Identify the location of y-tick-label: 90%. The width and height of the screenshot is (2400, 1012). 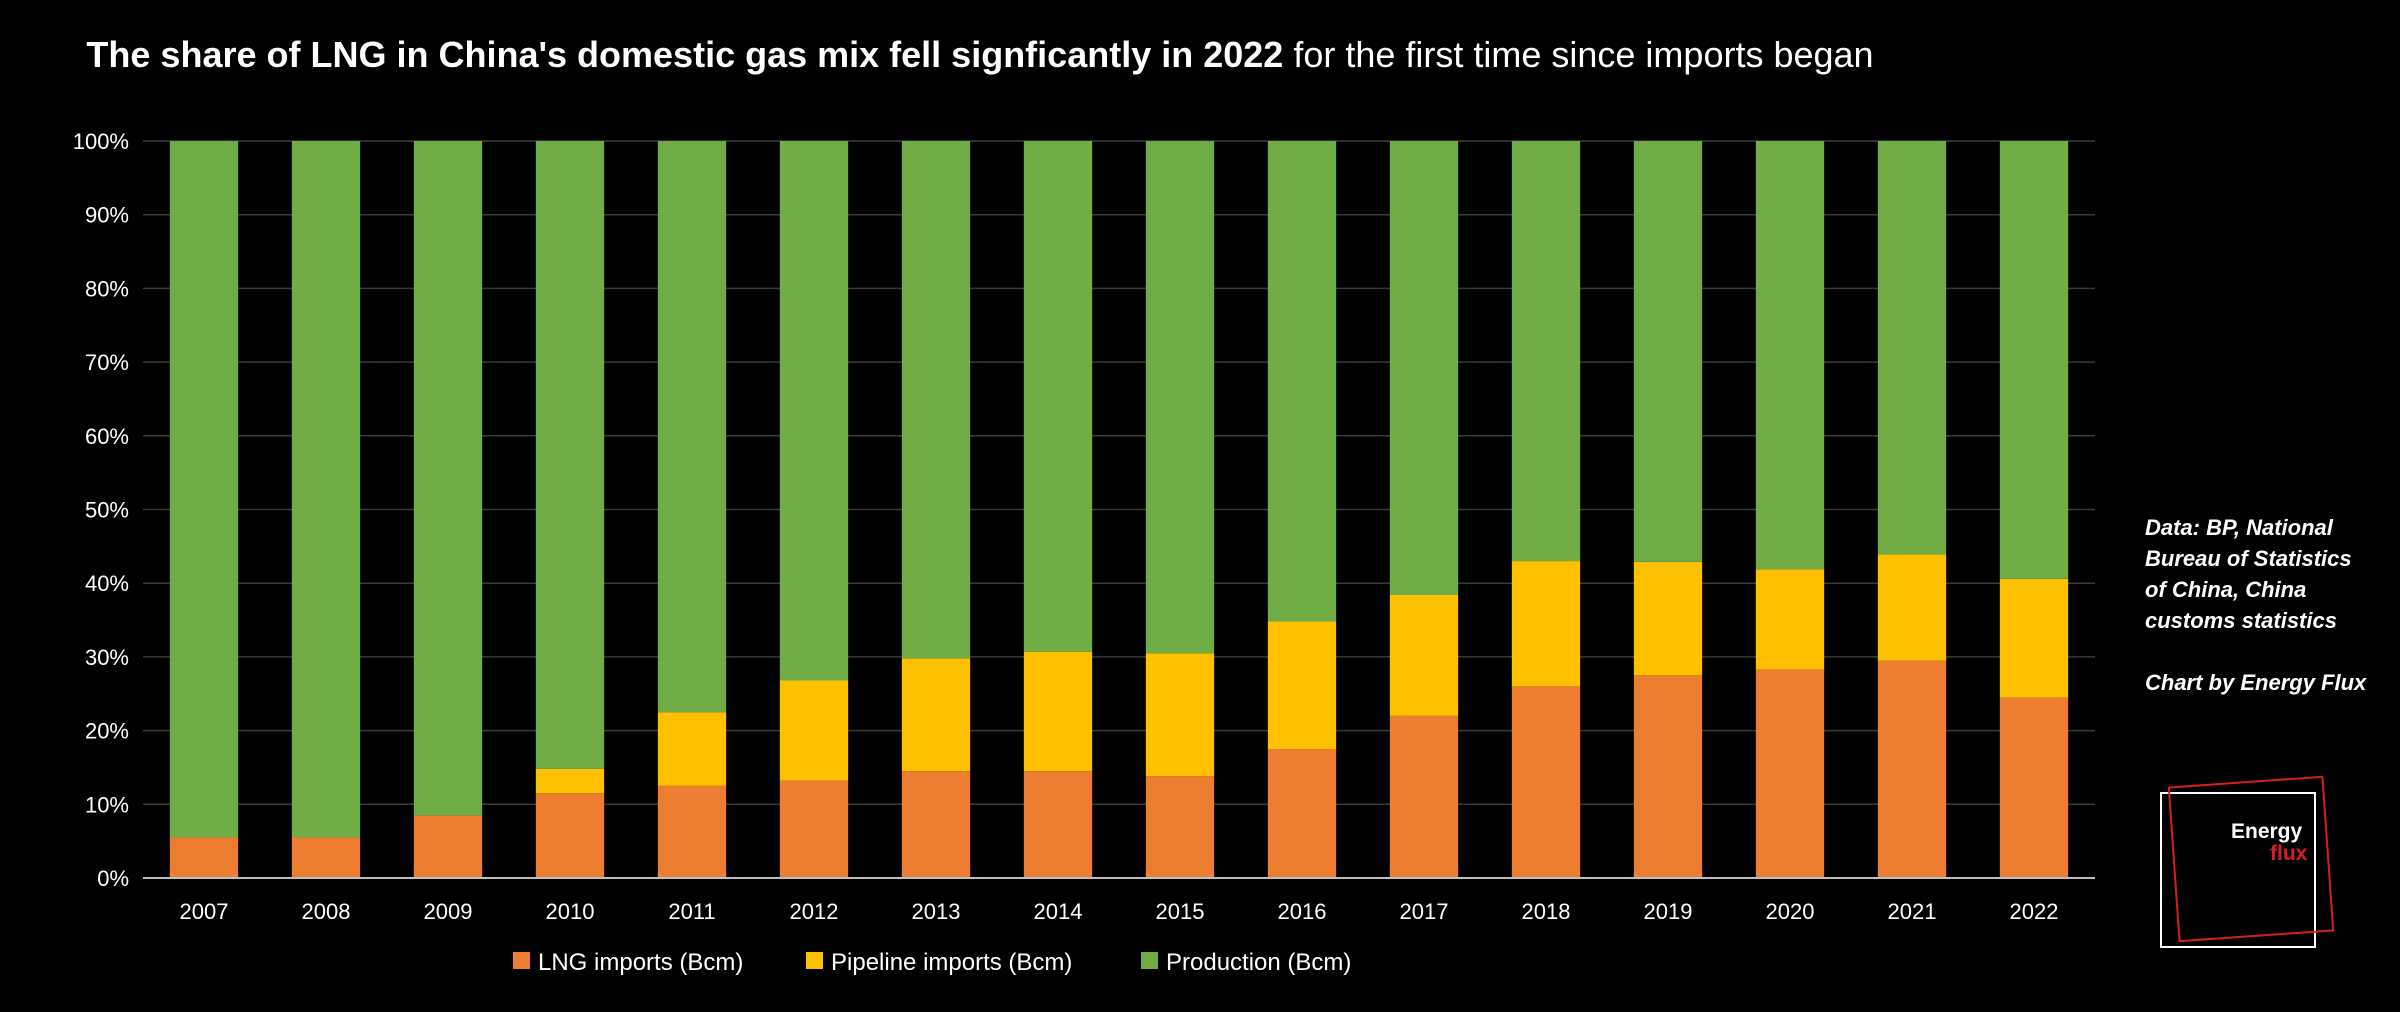
(107, 215).